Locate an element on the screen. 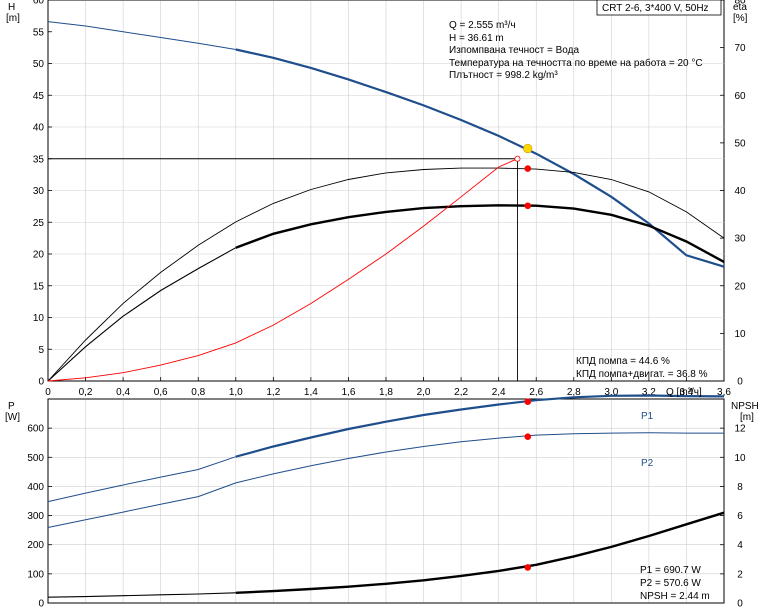 This screenshot has height=611, width=774. x-tick-label: 3,4 is located at coordinates (686, 392).